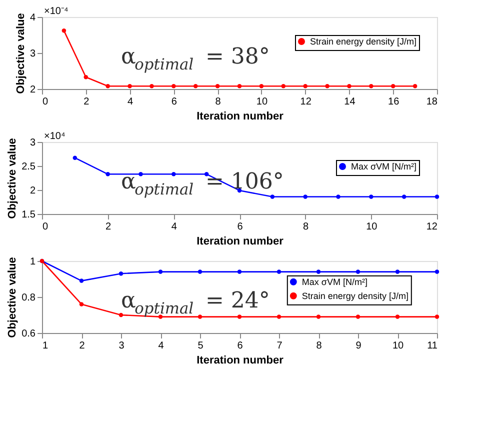 The image size is (492, 443). I want to click on y-tick-label: 0.8, so click(29, 298).